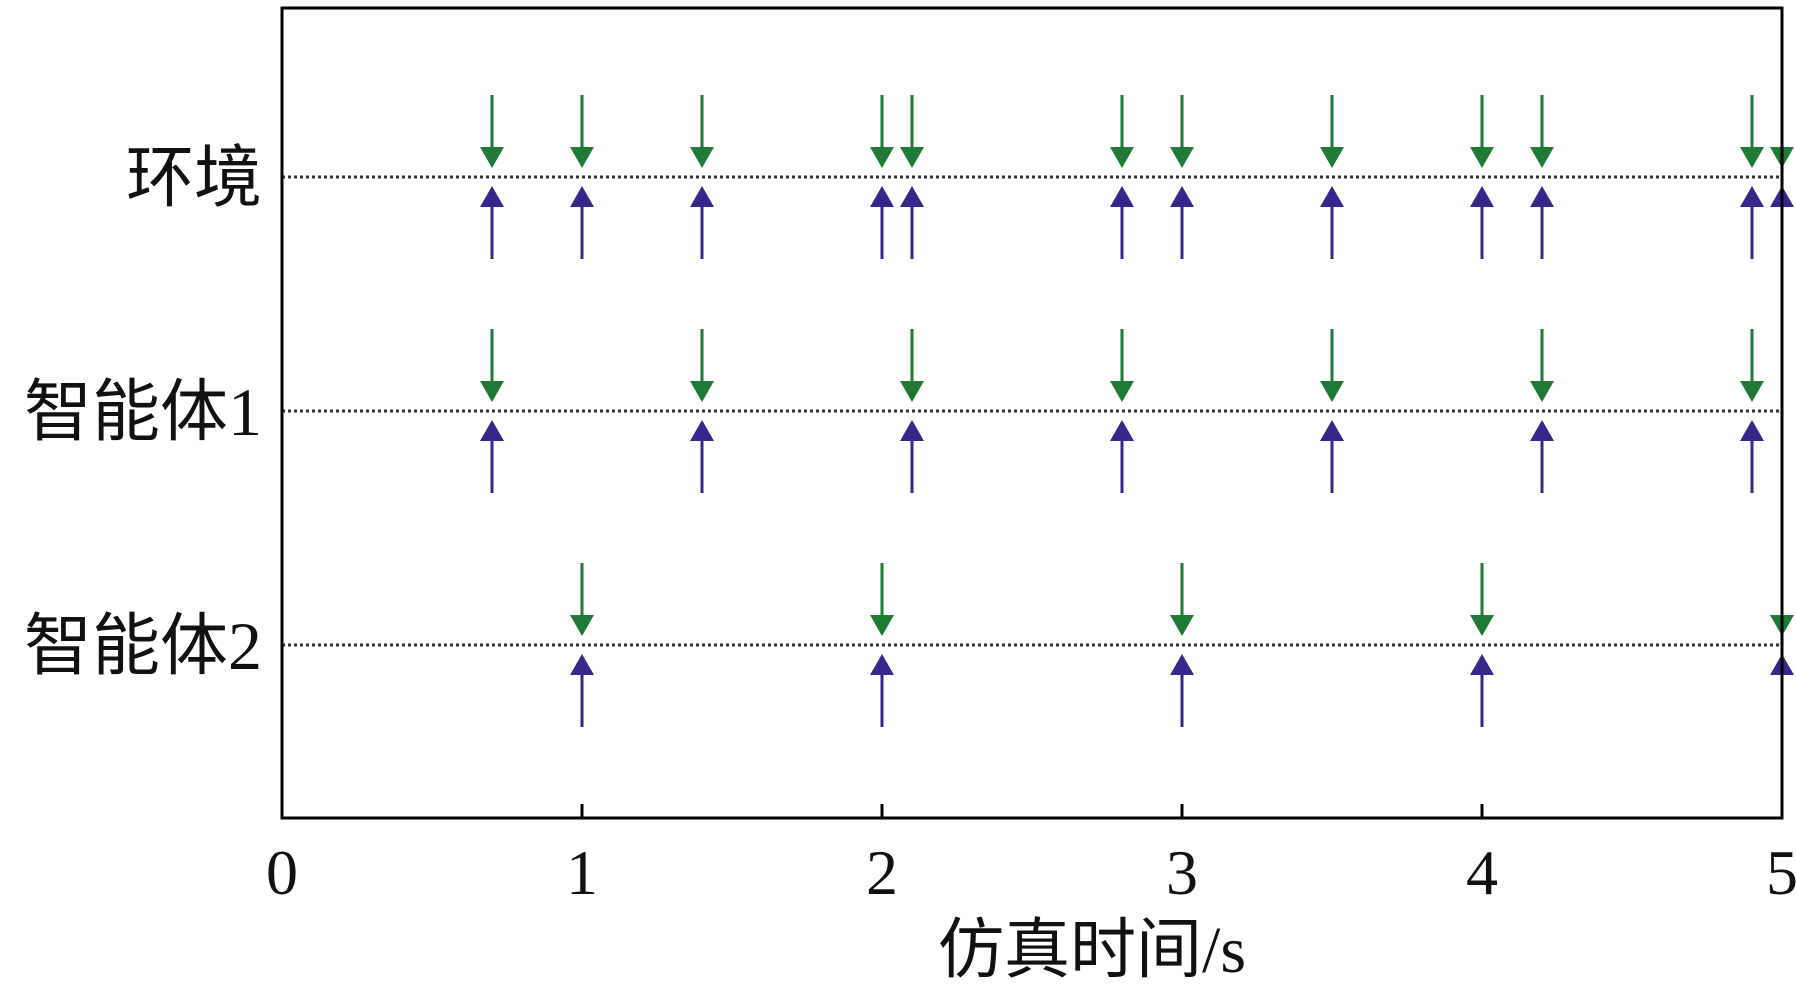  What do you see at coordinates (282, 872) in the screenshot?
I see `x-tick-label: 0` at bounding box center [282, 872].